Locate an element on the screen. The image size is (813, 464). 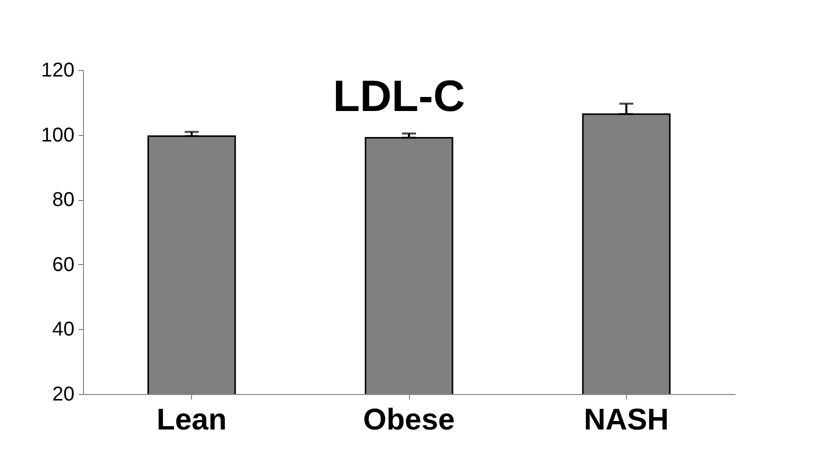
y-tick-label: 60 is located at coordinates (63, 265).